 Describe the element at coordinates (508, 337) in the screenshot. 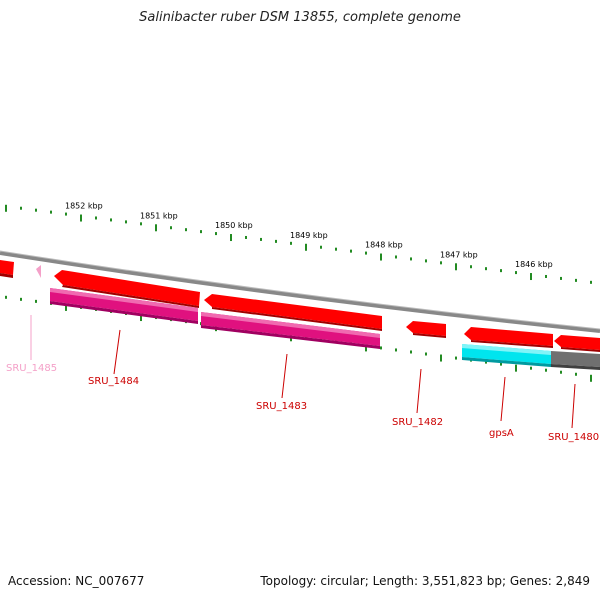

I see `gene-feature-gpsa-arrow` at that location.